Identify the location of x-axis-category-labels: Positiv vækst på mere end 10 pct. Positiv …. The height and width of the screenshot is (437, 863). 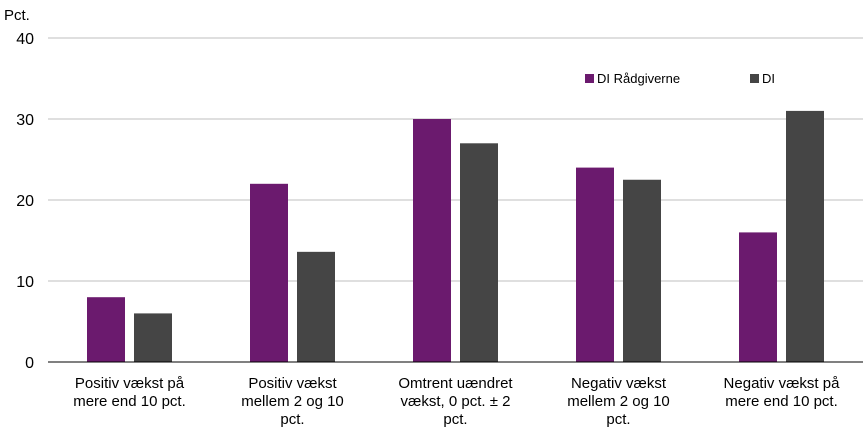
(456, 401).